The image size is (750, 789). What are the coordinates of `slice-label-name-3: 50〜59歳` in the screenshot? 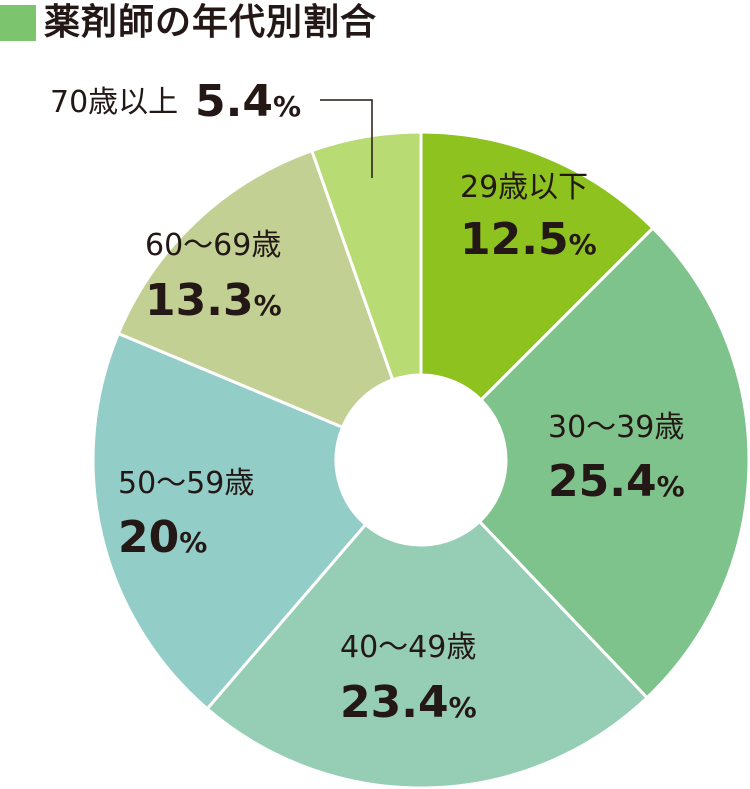 It's located at (186, 483).